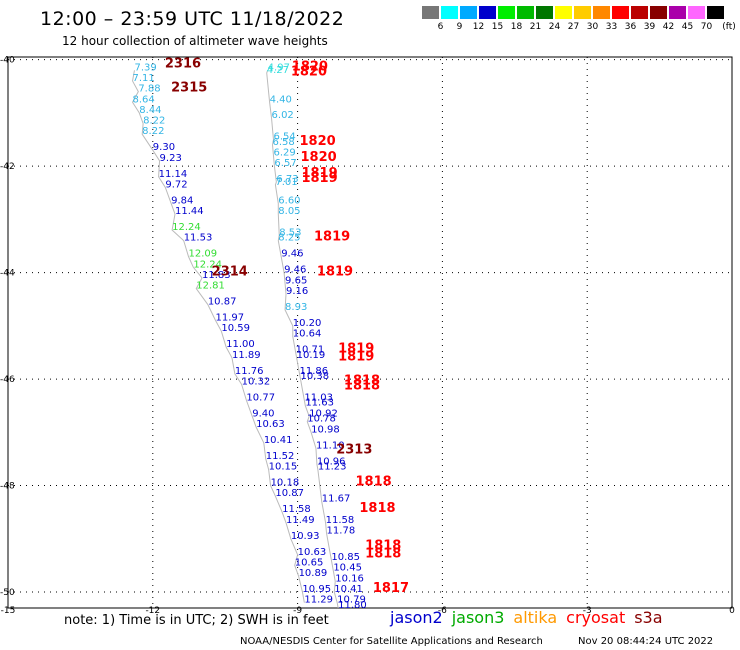 Image resolution: width=740 pixels, height=650 pixels. I want to click on swh-value: 11.86, so click(314, 371).